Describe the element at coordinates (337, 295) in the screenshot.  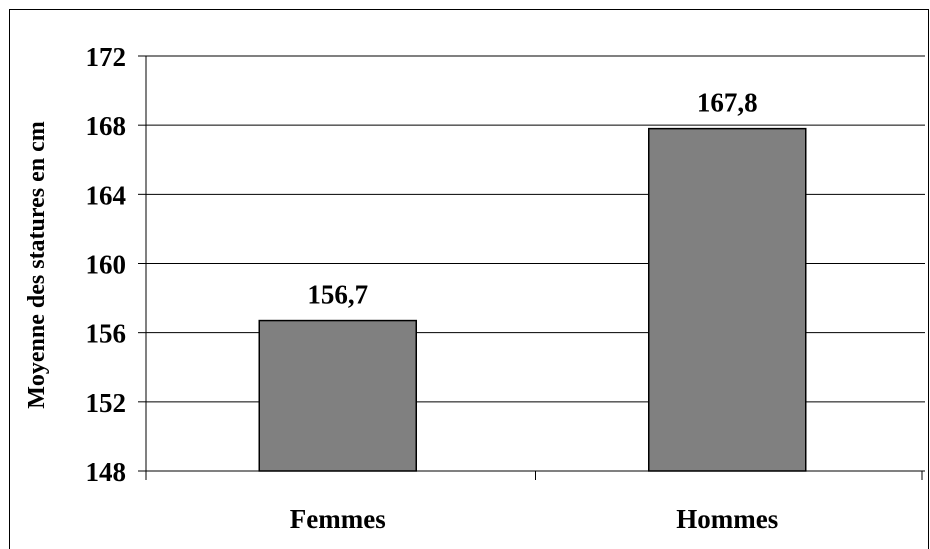
I see `data-label: 156,7` at that location.